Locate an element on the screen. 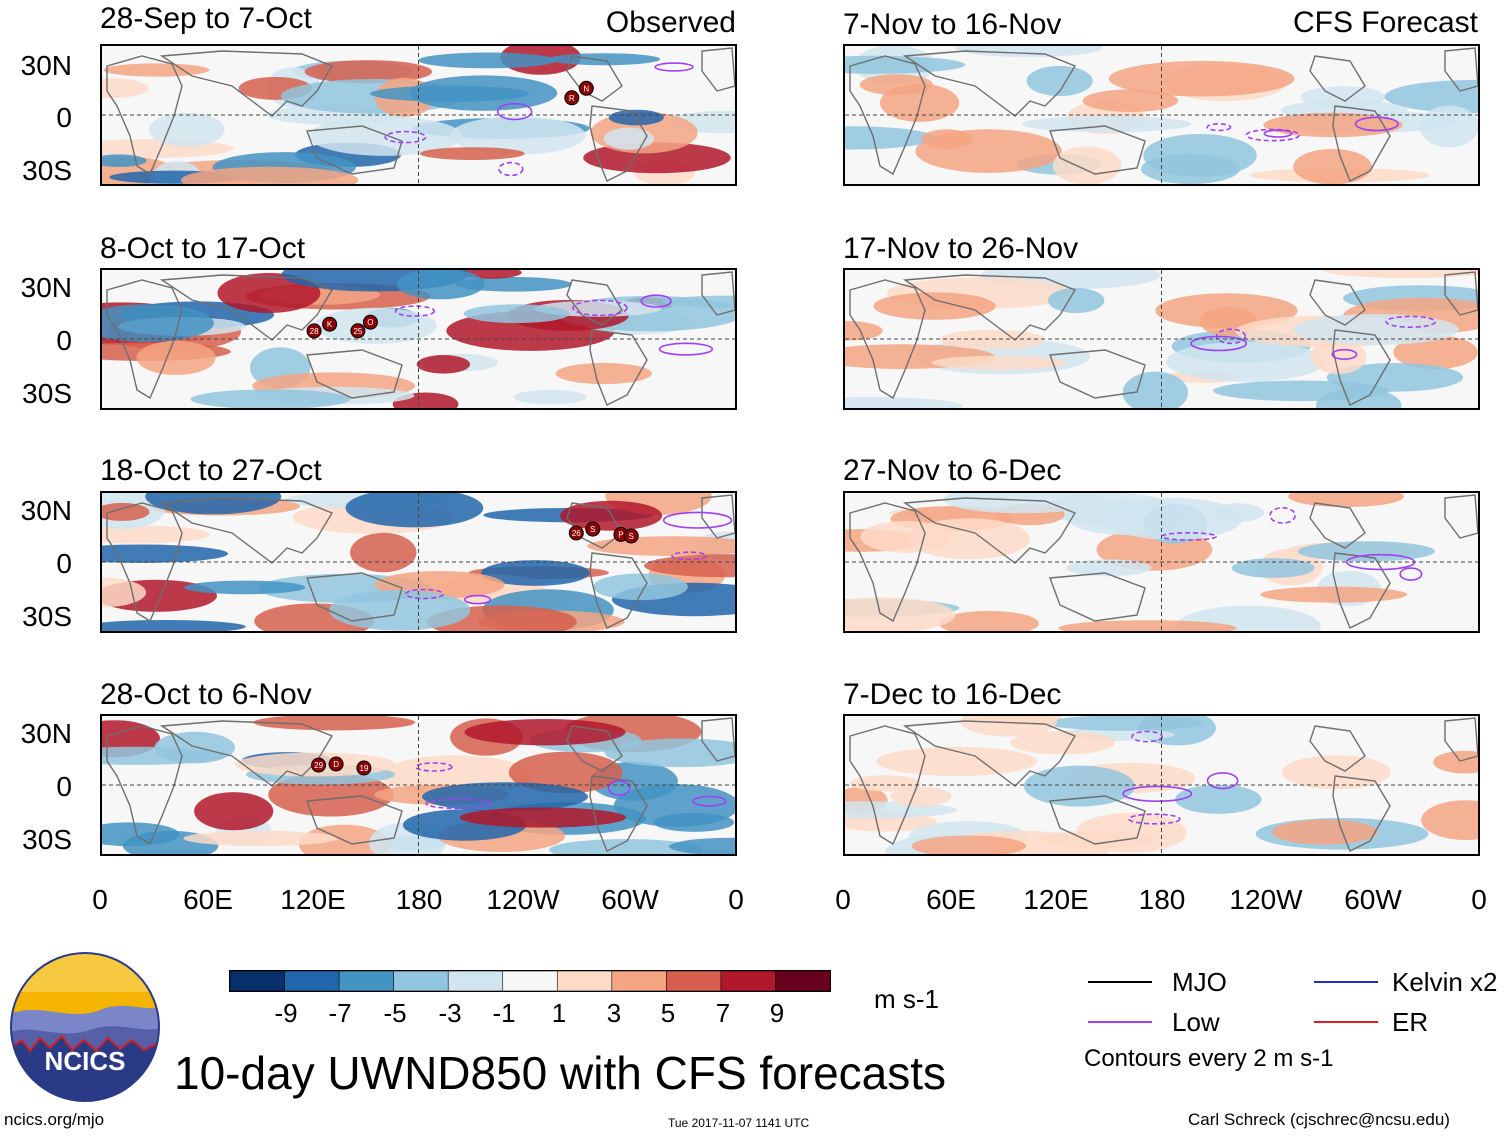  storm-label: R is located at coordinates (572, 98).